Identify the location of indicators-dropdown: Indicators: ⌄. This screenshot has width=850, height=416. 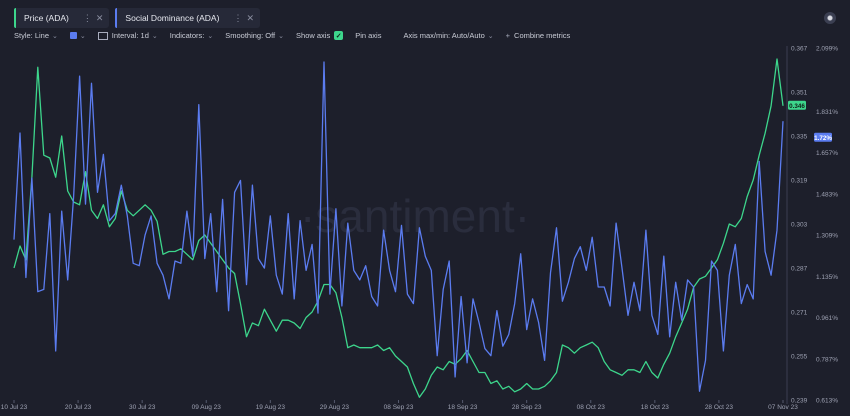
(191, 35).